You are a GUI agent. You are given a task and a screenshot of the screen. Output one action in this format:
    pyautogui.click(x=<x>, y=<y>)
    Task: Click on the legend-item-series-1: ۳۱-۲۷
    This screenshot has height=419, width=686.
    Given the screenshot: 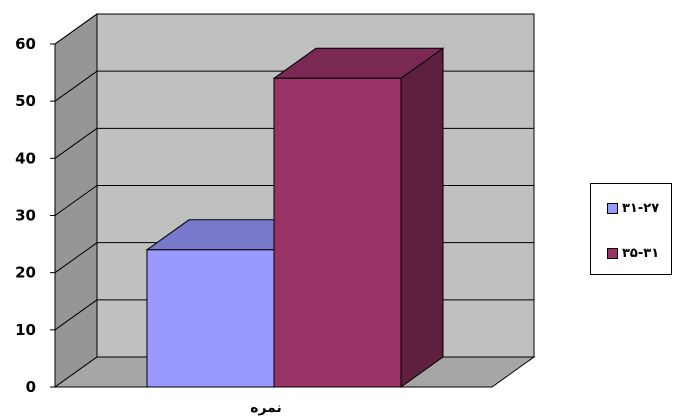 What is the action you would take?
    pyautogui.click(x=633, y=208)
    